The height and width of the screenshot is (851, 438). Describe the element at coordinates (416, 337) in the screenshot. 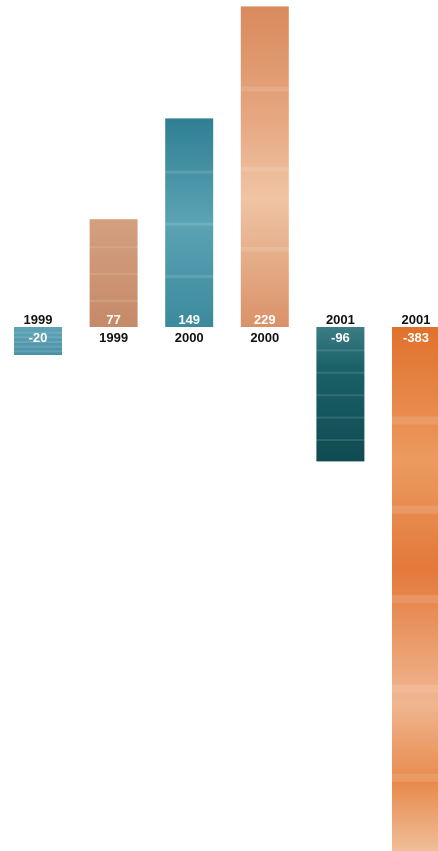

I see `bar-value-label: -383` at that location.